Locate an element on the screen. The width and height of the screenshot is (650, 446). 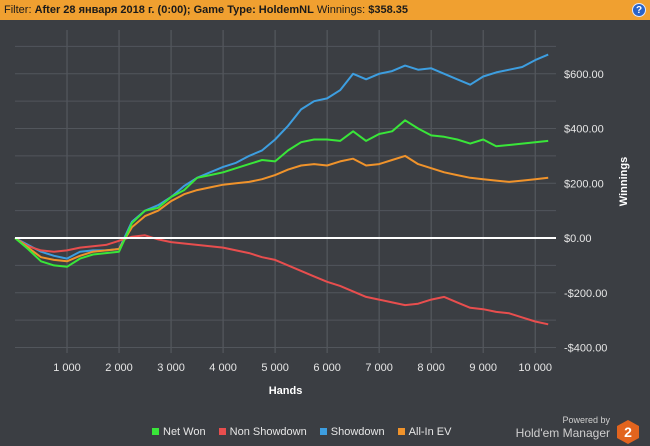
x-axis-title: Hands is located at coordinates (286, 391).